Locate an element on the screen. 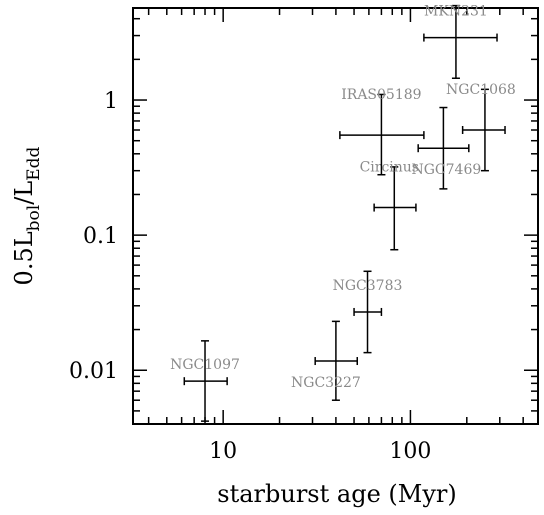 This screenshot has width=544, height=515. y-axis-label: 0.5Lbol/LEdd is located at coordinates (27, 215).